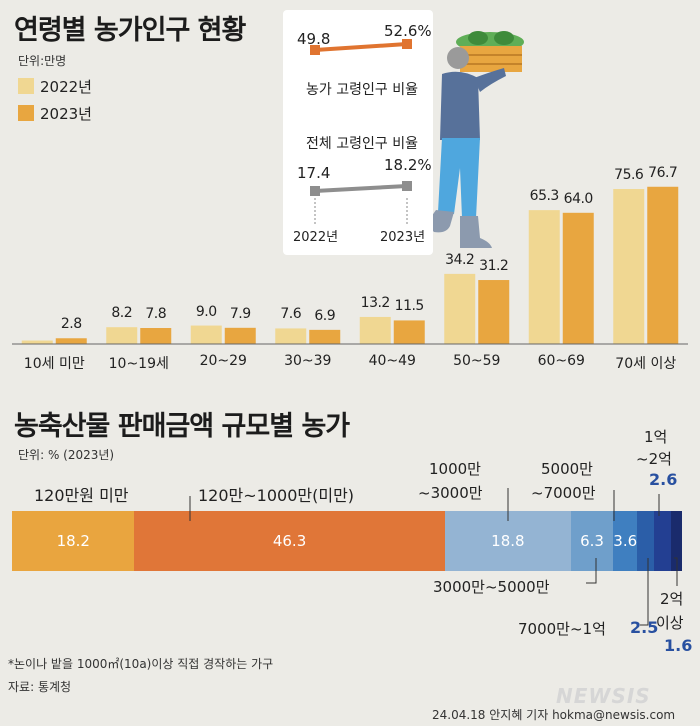  Describe the element at coordinates (66, 87) in the screenshot. I see `legend-label-2022: 2022년` at that location.